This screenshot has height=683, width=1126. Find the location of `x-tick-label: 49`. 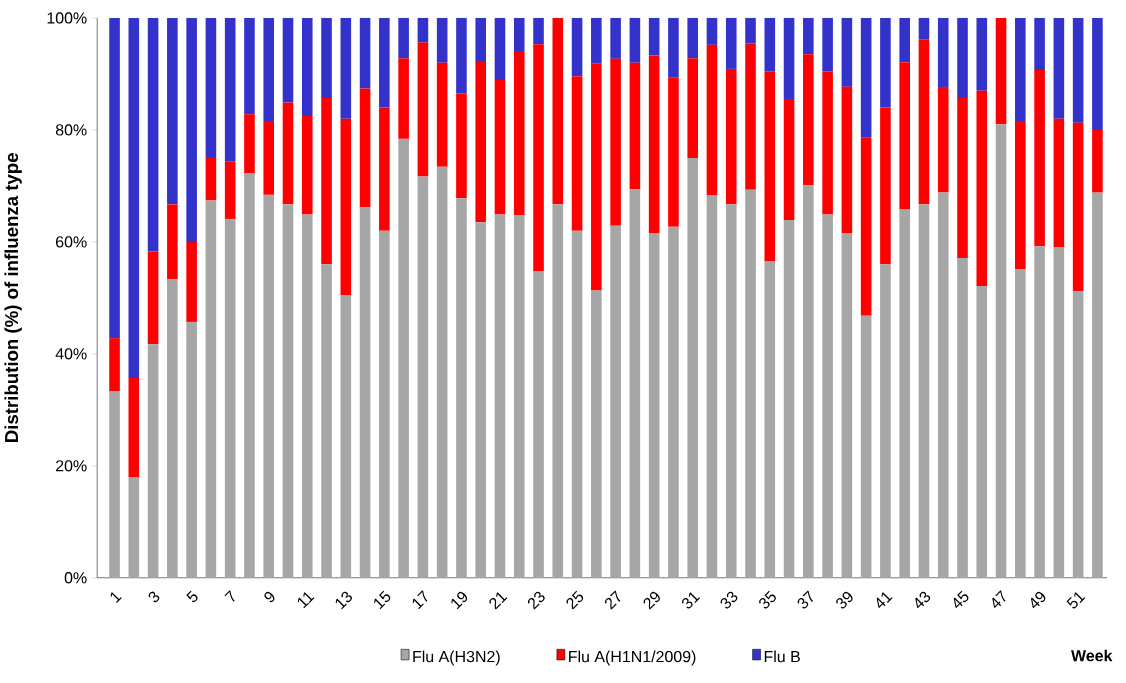

x-tick-label: 49 is located at coordinates (1038, 600).